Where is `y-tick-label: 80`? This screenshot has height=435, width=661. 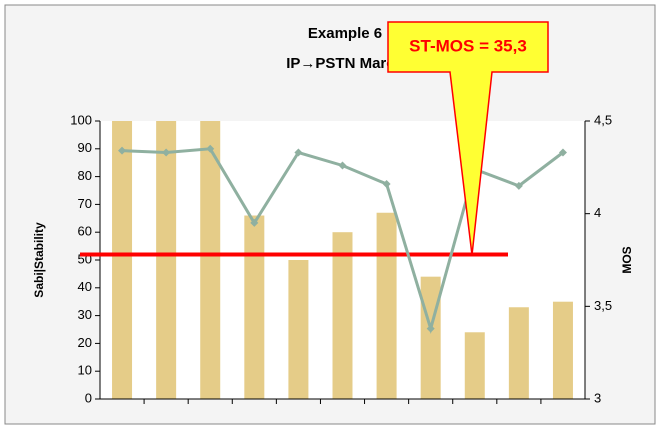
y-tick-label: 80 is located at coordinates (85, 175).